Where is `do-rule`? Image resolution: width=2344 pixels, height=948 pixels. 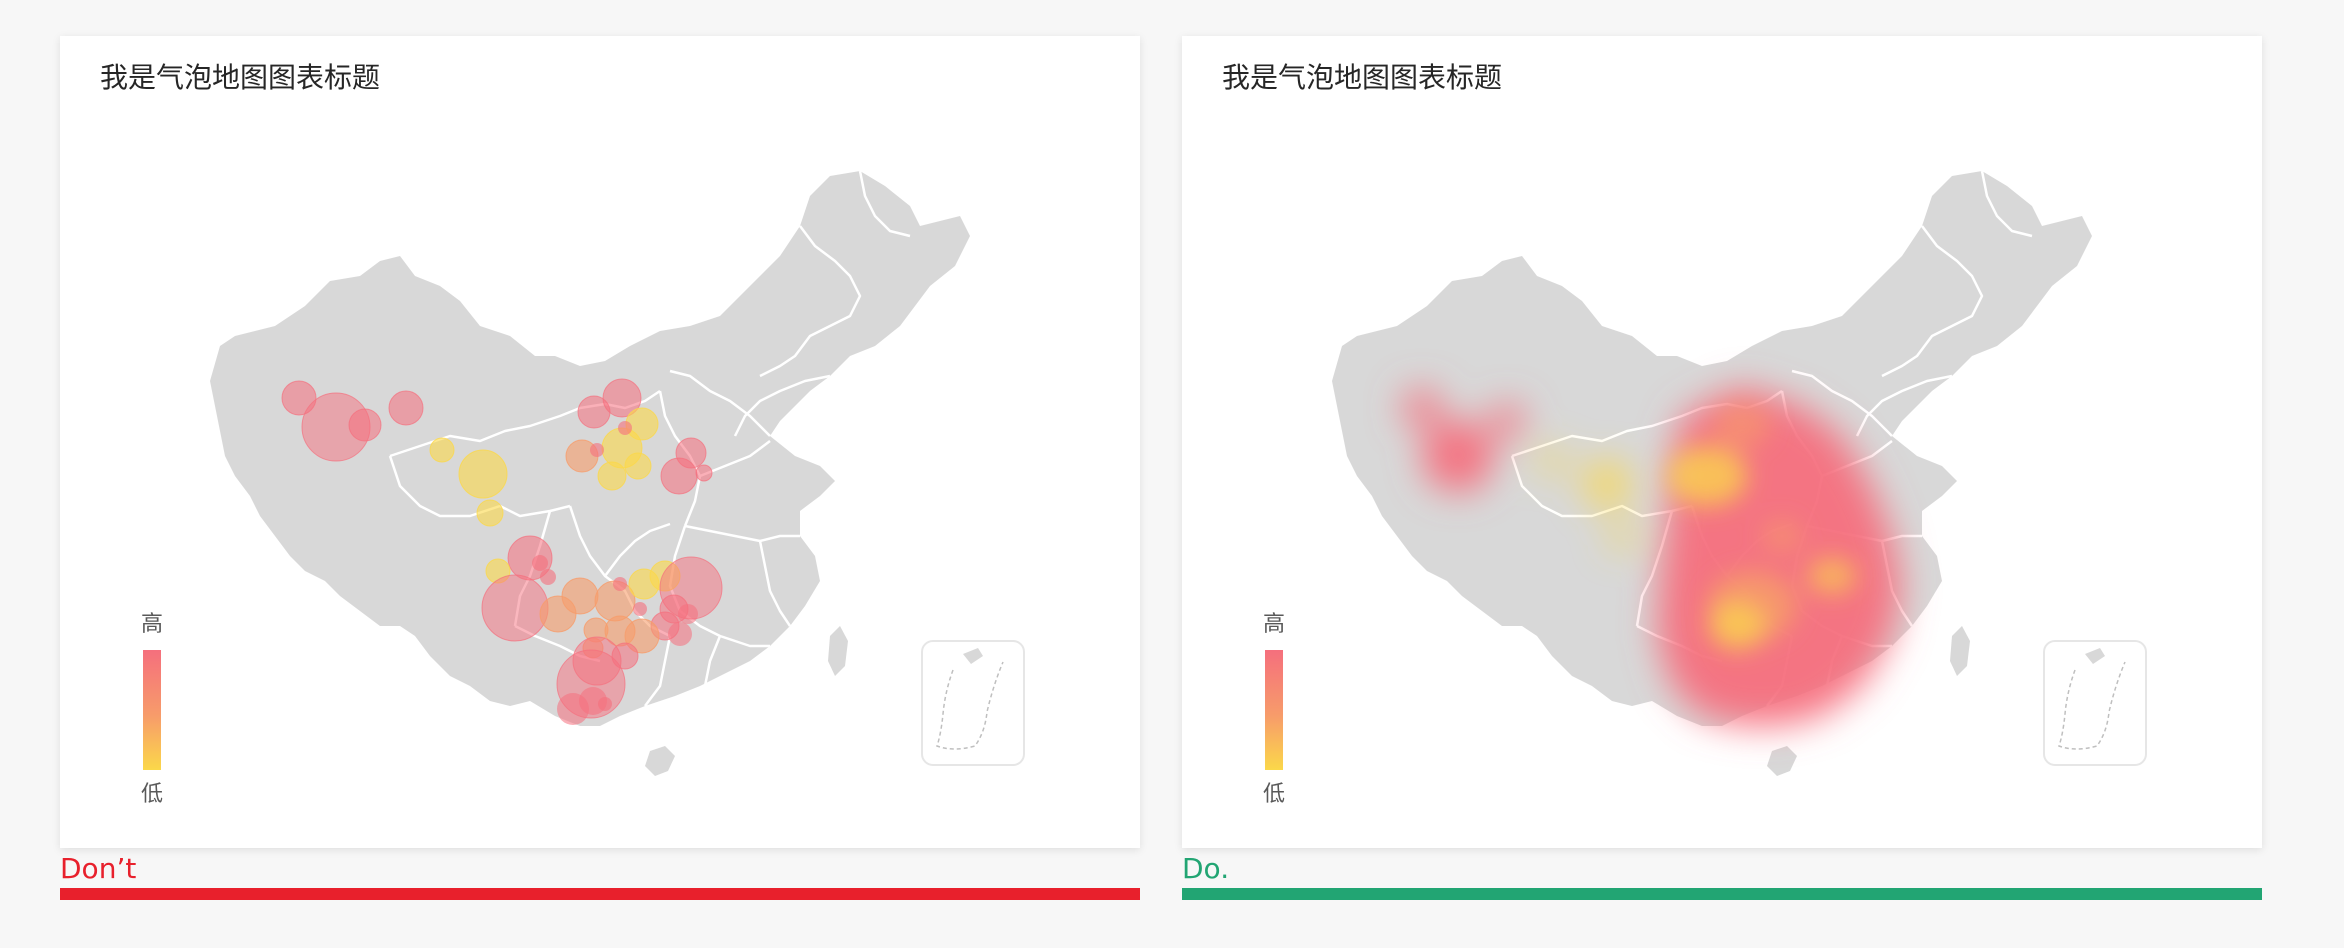 do-rule is located at coordinates (1722, 894).